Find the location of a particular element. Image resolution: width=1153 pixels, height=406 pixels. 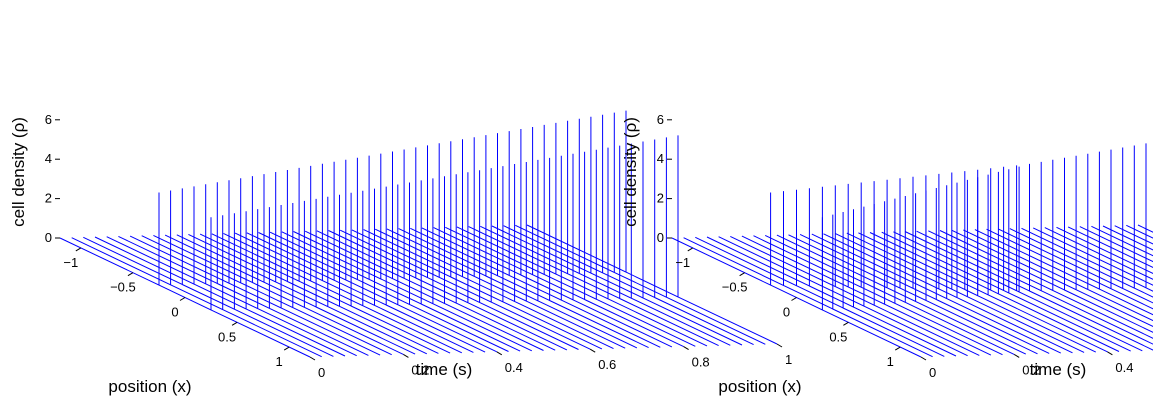

x-axis-label-right: position (x) is located at coordinates (759, 386).